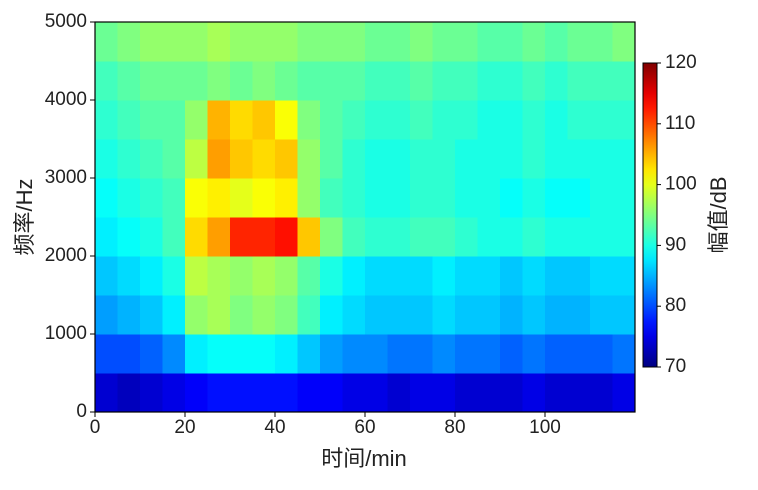 This screenshot has height=490, width=758. What do you see at coordinates (650, 215) in the screenshot?
I see `colorbar` at bounding box center [650, 215].